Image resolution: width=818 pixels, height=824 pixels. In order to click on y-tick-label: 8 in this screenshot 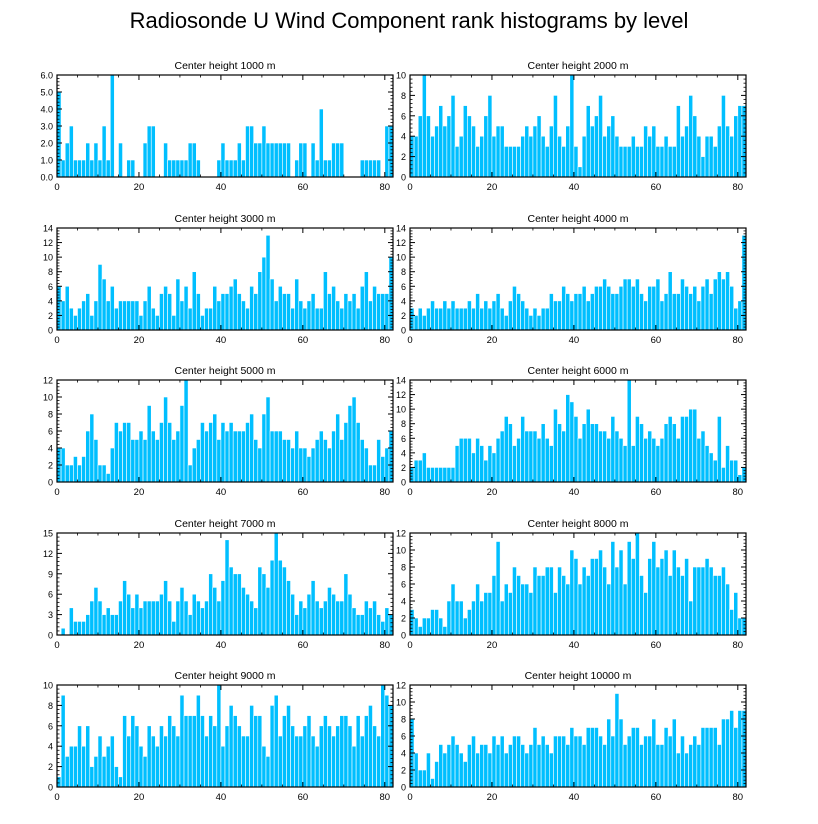, I will do `click(50, 415)`.